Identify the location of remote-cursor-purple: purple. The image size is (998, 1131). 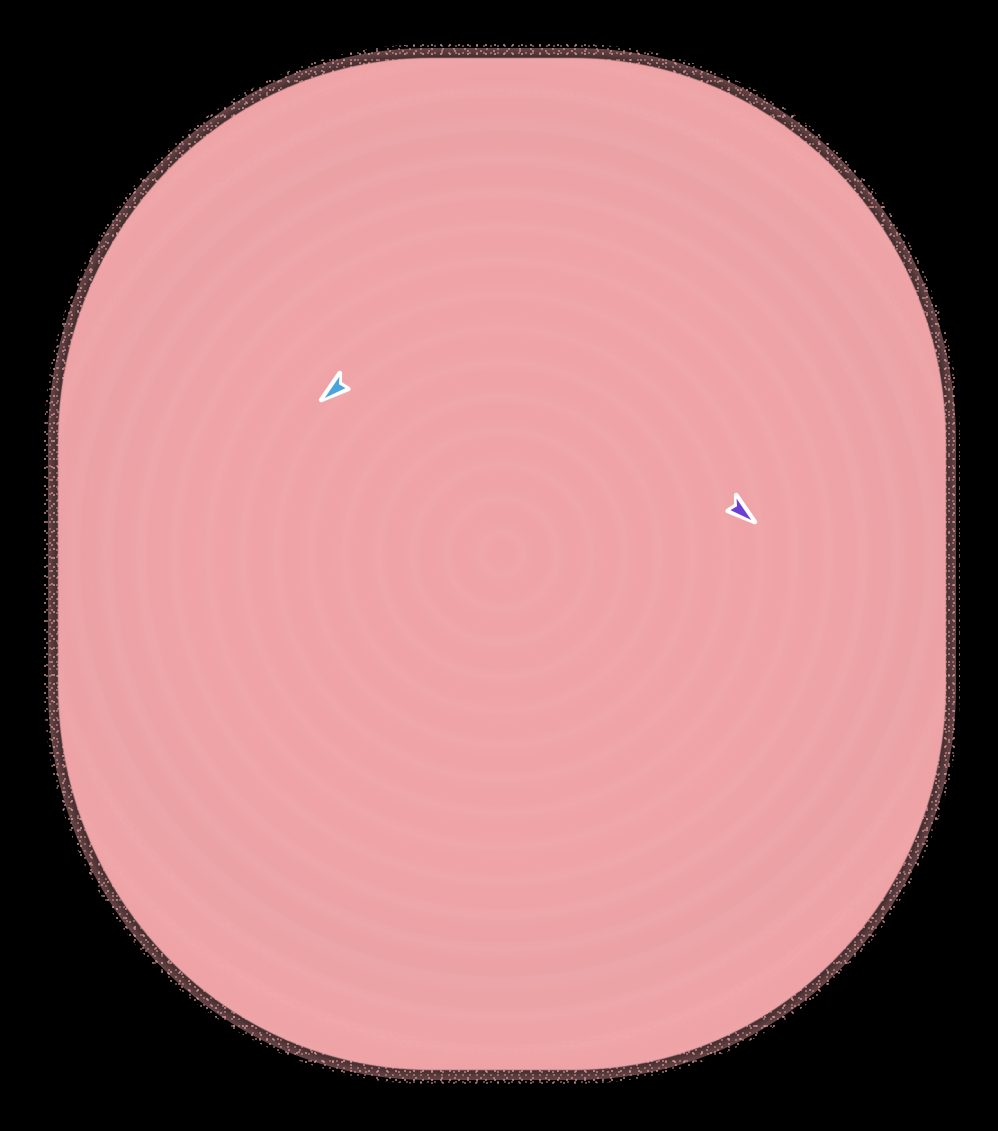
(742, 510).